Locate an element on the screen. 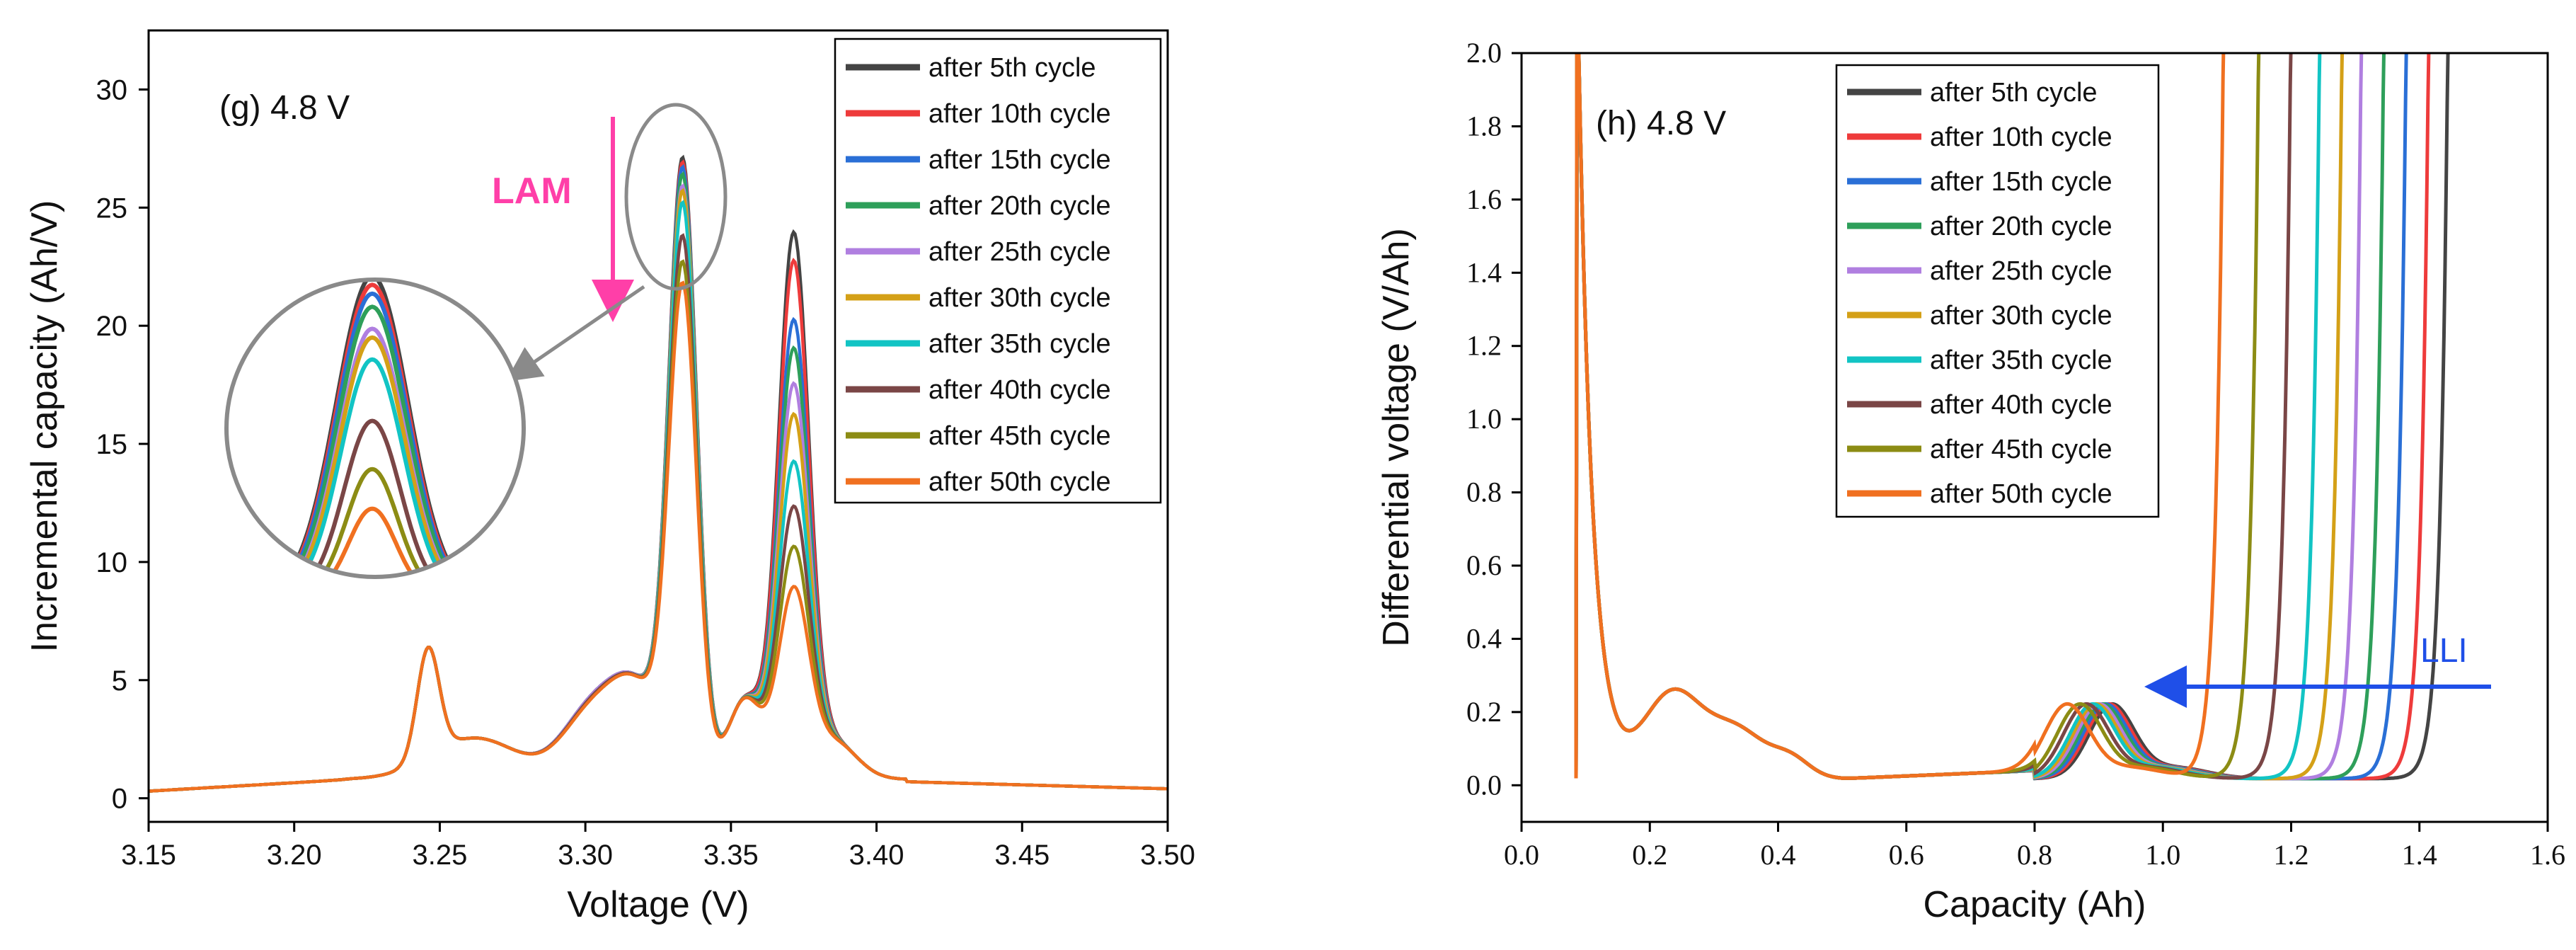 The height and width of the screenshot is (950, 2576). g-x-tick-label: 3.30 is located at coordinates (585, 855).